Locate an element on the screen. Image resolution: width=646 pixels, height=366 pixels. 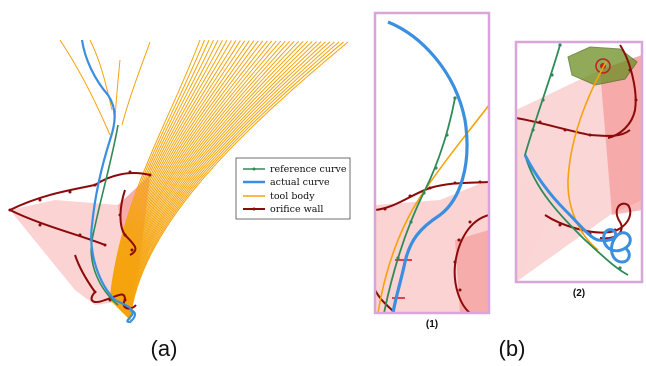
legend-item-tool-body: tool body is located at coordinates (279, 196).